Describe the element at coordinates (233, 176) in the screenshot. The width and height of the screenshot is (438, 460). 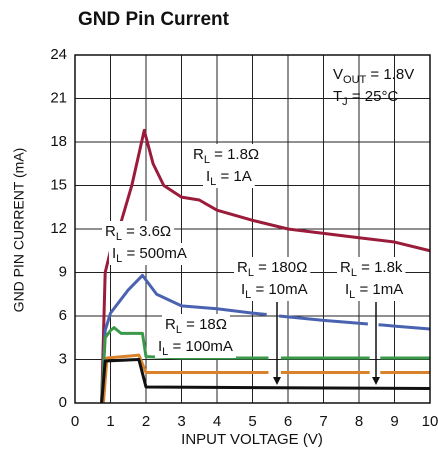
I see `annotation-part: = 1A` at that location.